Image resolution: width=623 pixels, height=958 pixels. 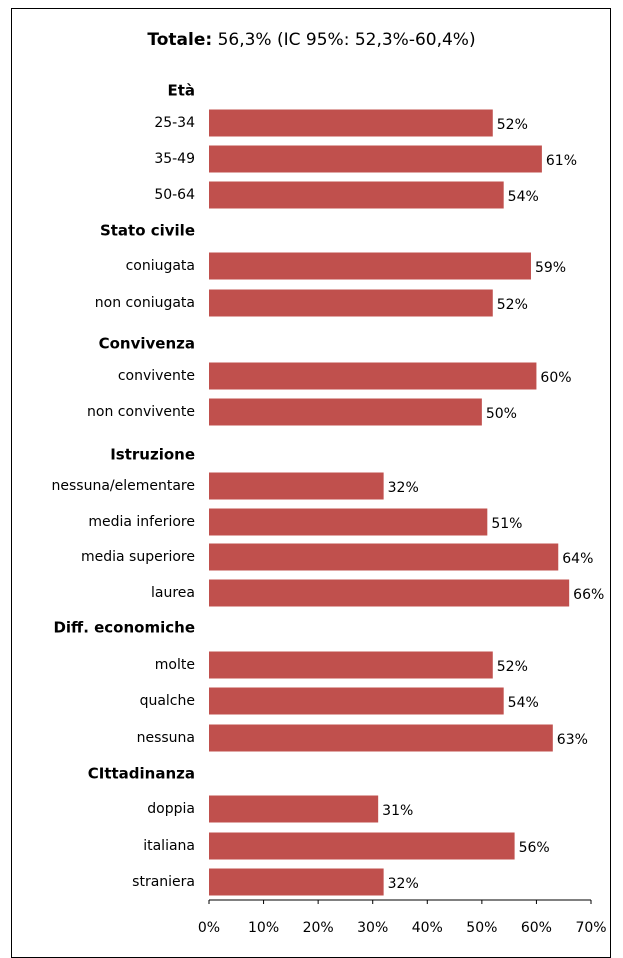 What do you see at coordinates (577, 559) in the screenshot?
I see `data-label: 64%` at bounding box center [577, 559].